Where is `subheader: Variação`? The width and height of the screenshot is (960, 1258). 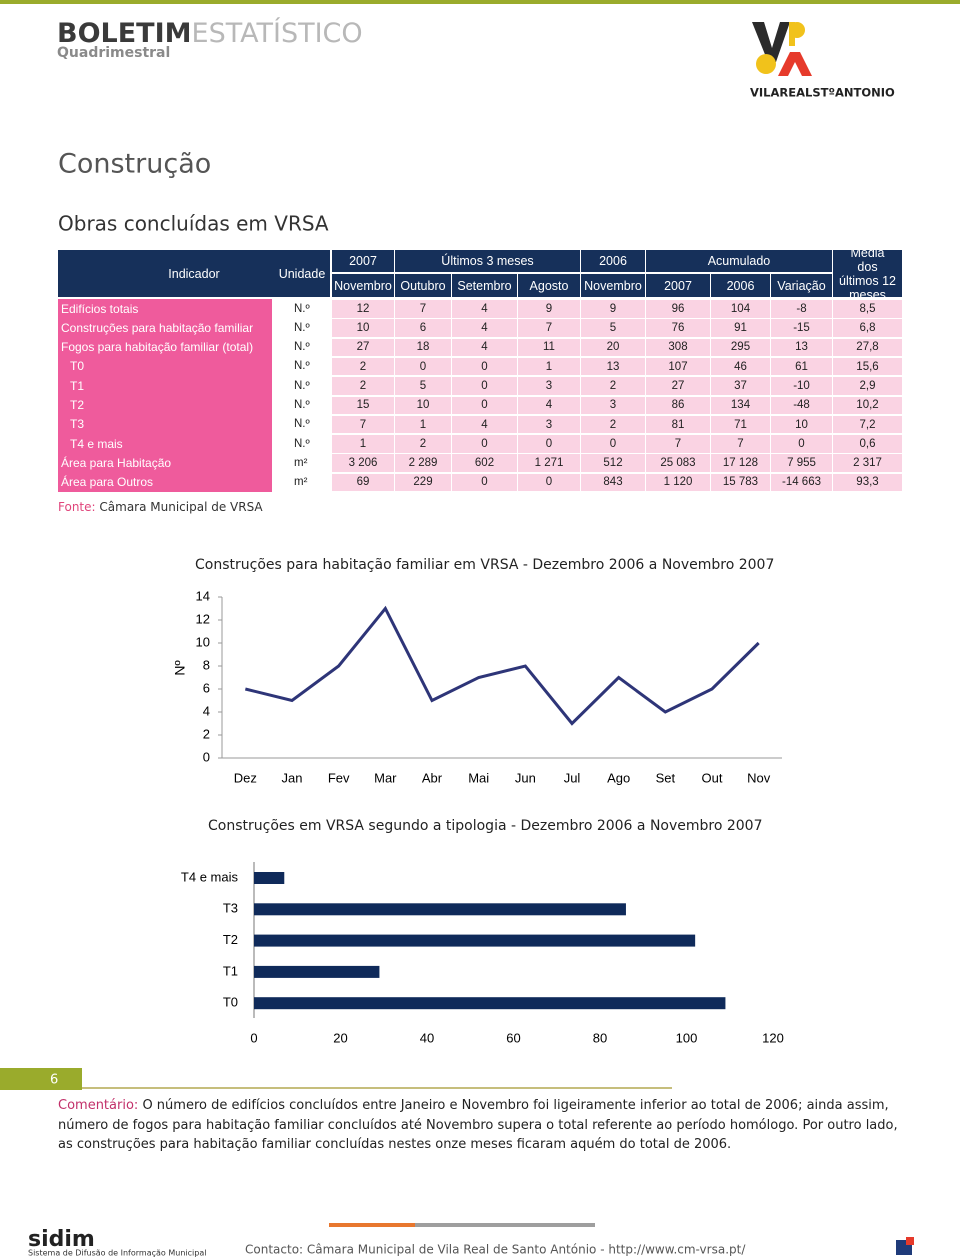
subheader: Variação is located at coordinates (801, 285).